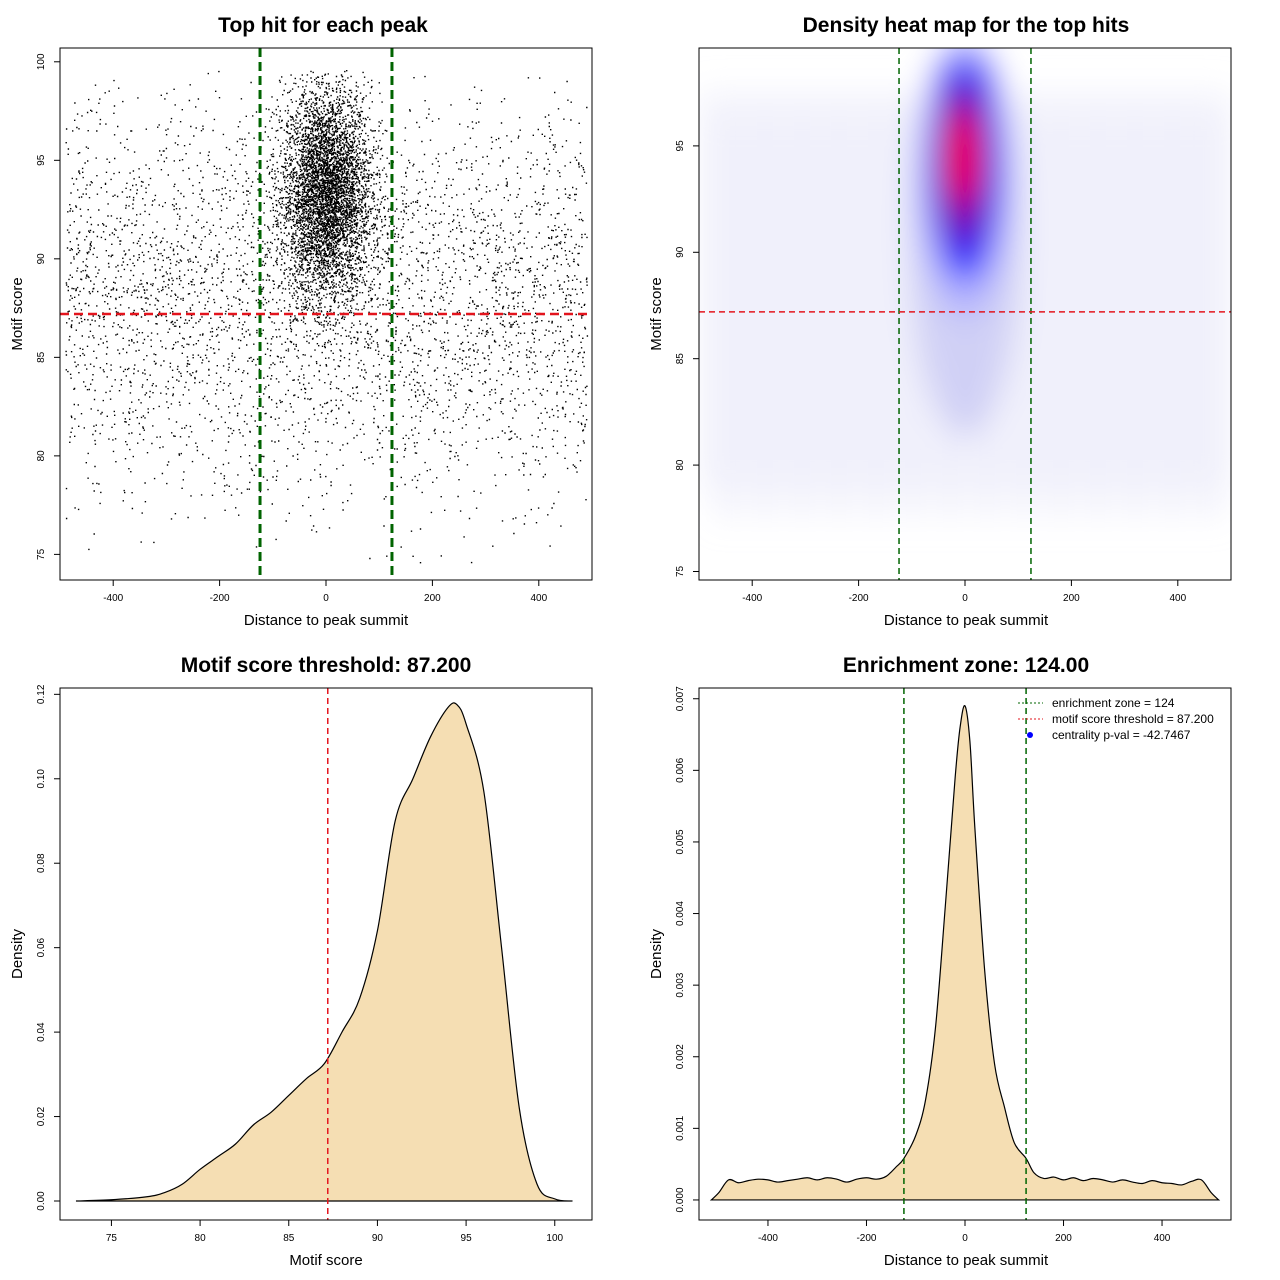 Image resolution: width=1280 pixels, height=1280 pixels. What do you see at coordinates (656, 313) in the screenshot?
I see `heatmap-y-label: Motif score` at bounding box center [656, 313].